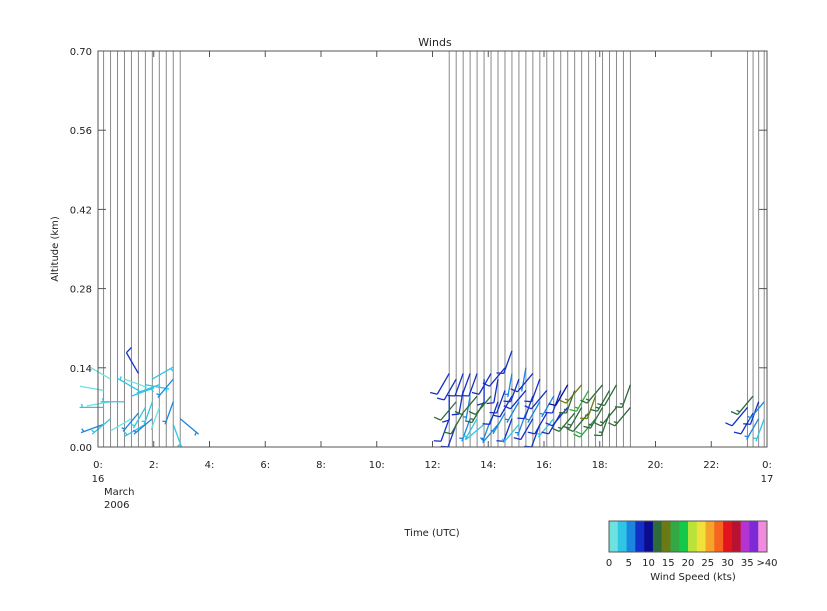 Image resolution: width=827 pixels, height=611 pixels. I want to click on colorbar-tick-label: 5, so click(629, 563).